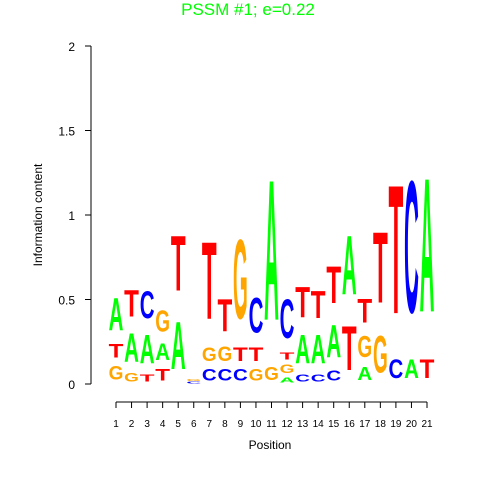 The image size is (480, 480). What do you see at coordinates (270, 445) in the screenshot?
I see `x-axis-label: Position` at bounding box center [270, 445].